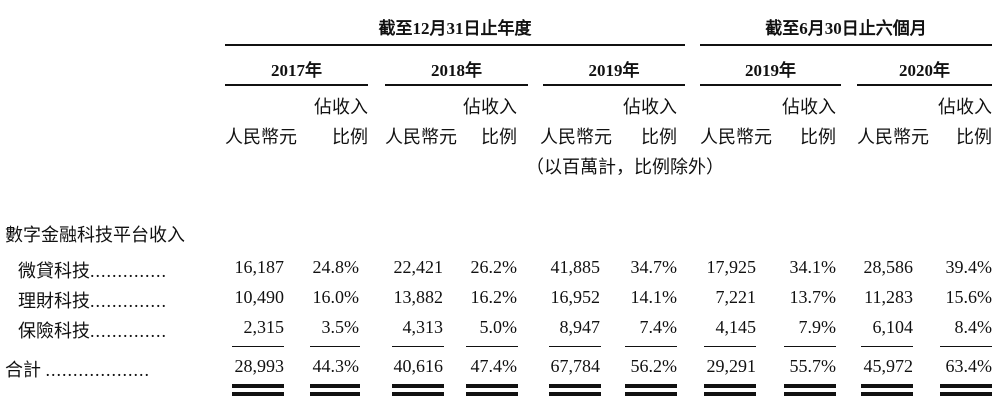 The width and height of the screenshot is (1000, 404). What do you see at coordinates (418, 267) in the screenshot?
I see `table-cell: 22,421` at bounding box center [418, 267].